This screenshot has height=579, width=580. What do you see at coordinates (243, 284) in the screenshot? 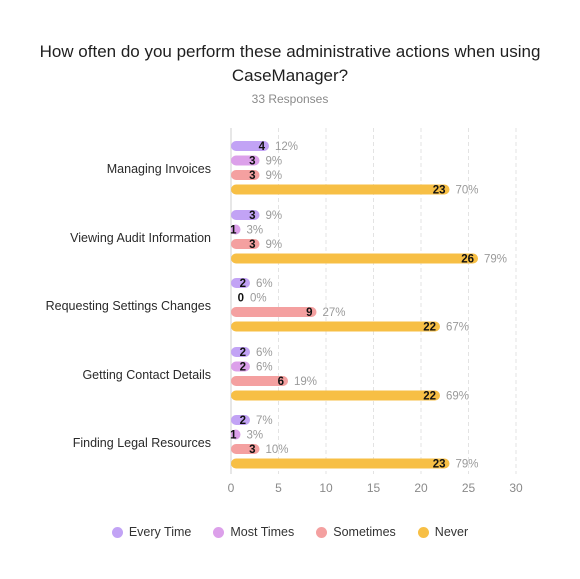
I see `bar-count-requesting-settings-changes-every-time: 2` at bounding box center [243, 284].